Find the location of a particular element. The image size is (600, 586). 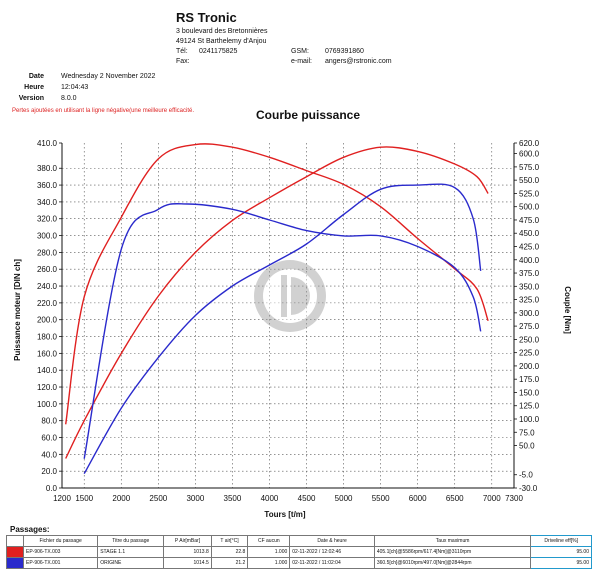

y-left-tick-label: 180.0 is located at coordinates (47, 337).